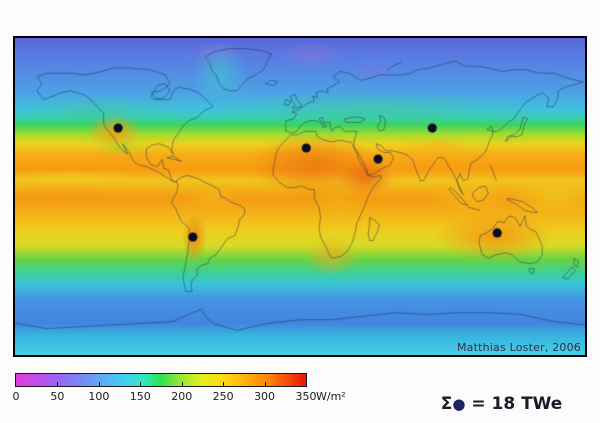  What do you see at coordinates (99, 396) in the screenshot?
I see `colorbar-tick-label-100: 100` at bounding box center [99, 396].